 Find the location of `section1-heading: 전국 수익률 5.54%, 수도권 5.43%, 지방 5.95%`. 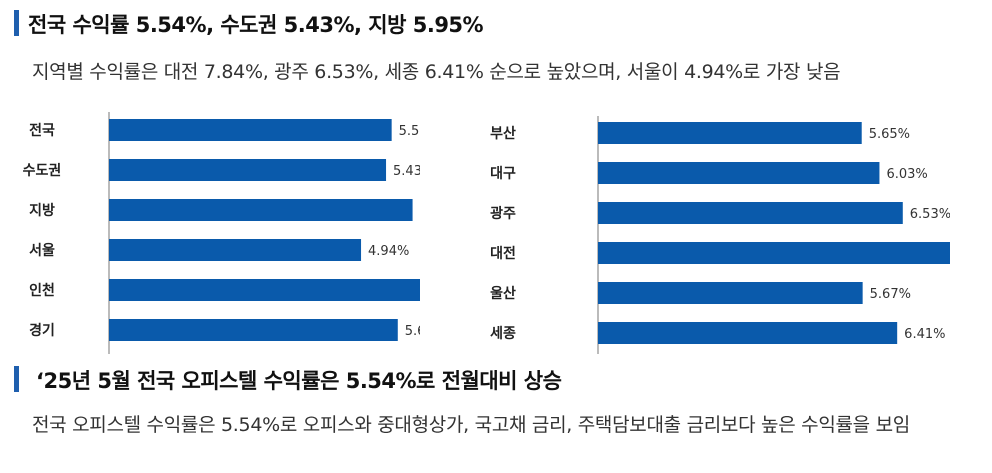

section1-heading: 전국 수익률 5.54%, 수도권 5.43%, 지방 5.95% is located at coordinates (256, 25).